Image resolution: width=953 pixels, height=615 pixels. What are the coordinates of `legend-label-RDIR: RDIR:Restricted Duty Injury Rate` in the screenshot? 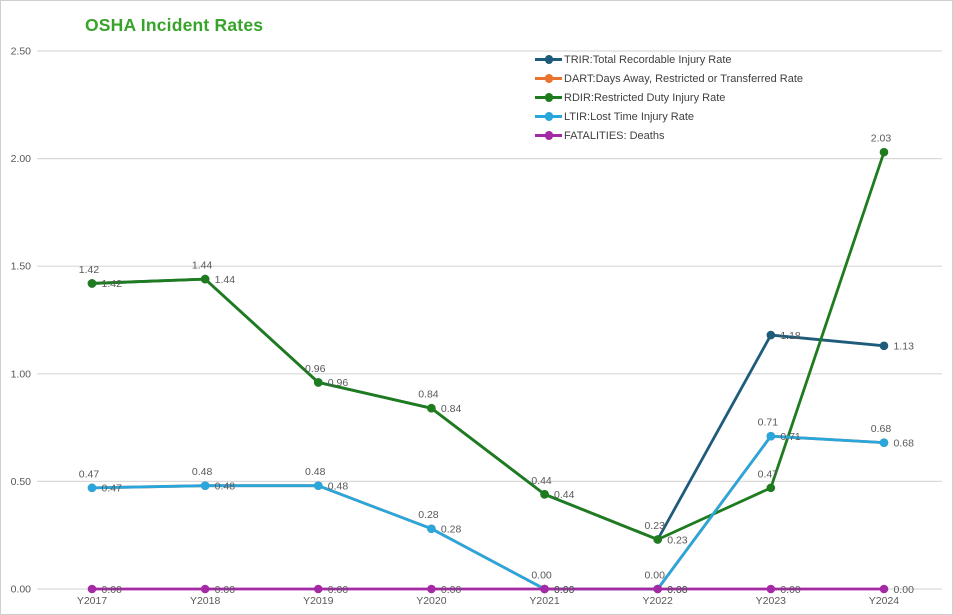 It's located at (645, 97).